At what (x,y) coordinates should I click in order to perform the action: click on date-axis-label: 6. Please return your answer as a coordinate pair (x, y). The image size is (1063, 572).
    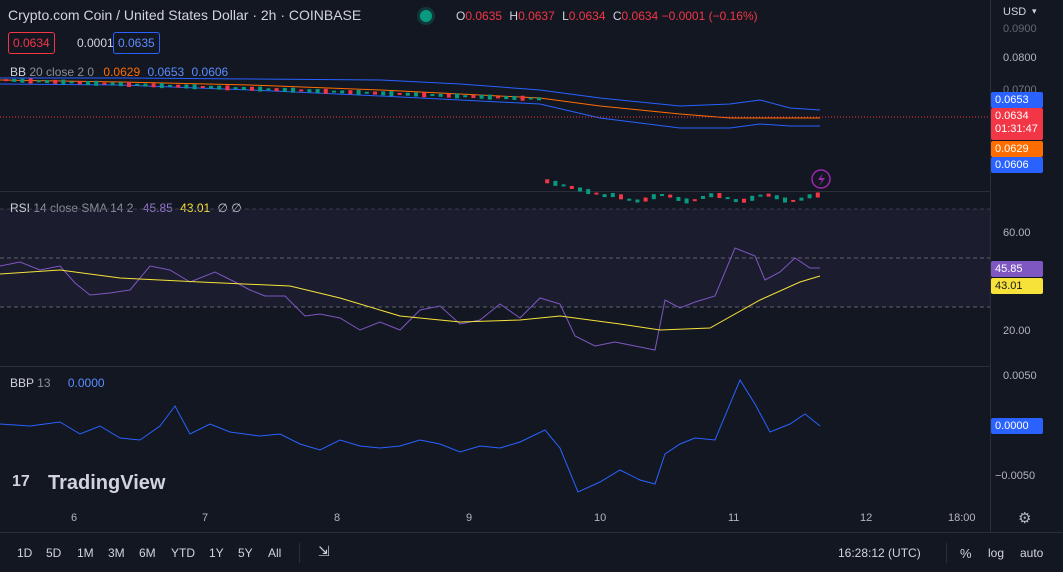
    Looking at the image, I should click on (74, 518).